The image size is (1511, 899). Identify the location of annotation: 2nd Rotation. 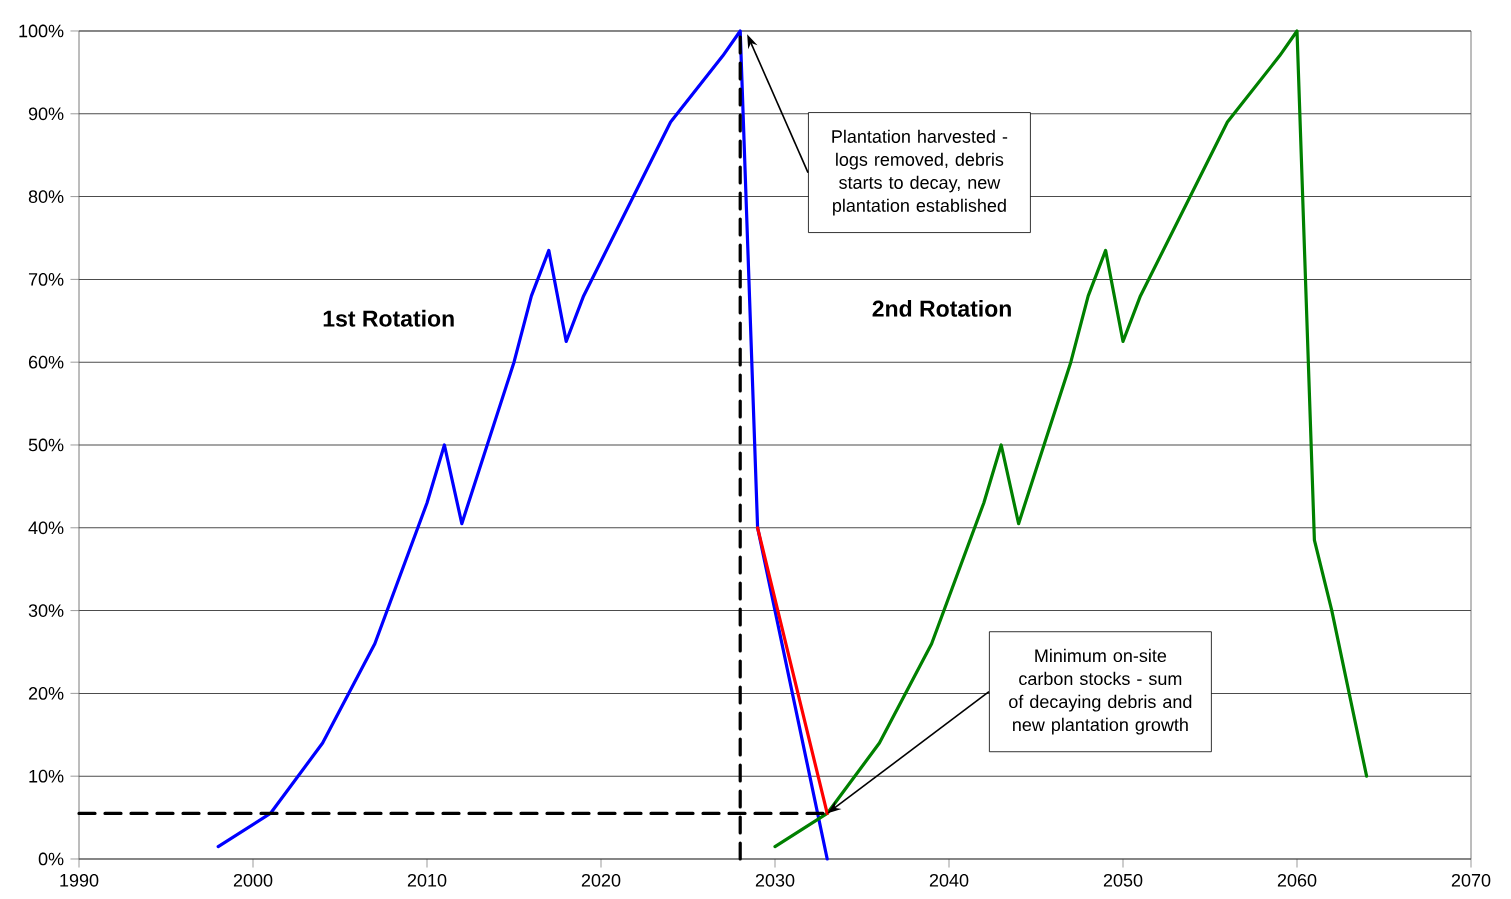
(941, 308).